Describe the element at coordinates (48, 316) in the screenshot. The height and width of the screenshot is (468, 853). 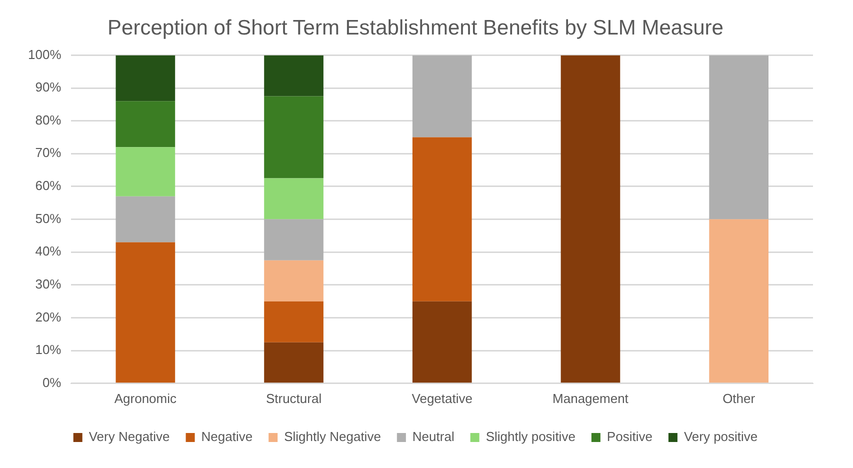
I see `y-tick-label: 20%` at that location.